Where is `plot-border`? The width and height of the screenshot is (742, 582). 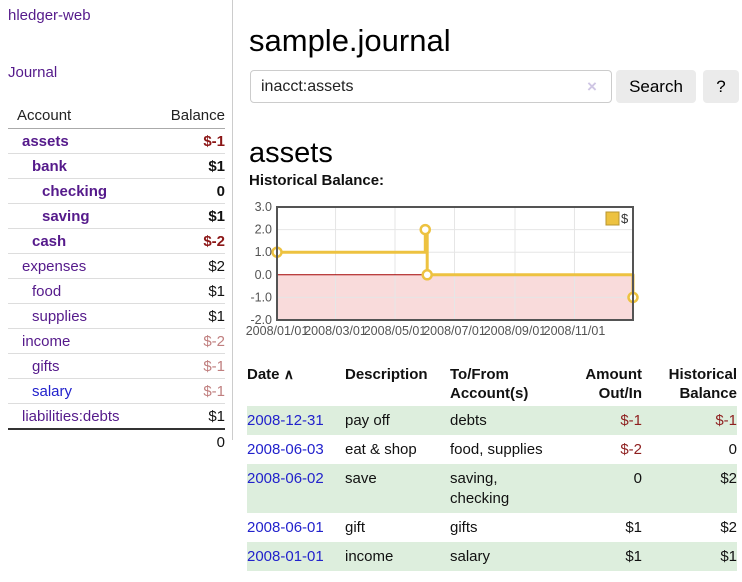
plot-border is located at coordinates (455, 263).